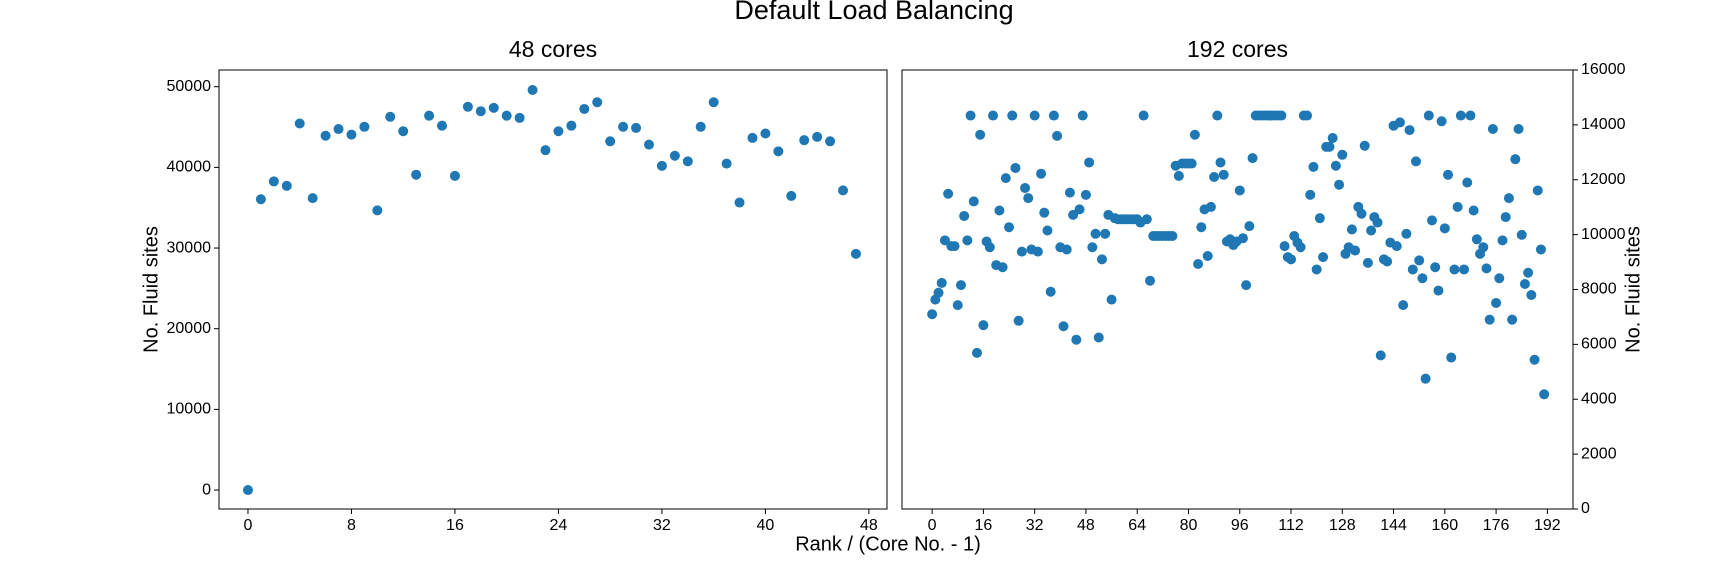  Describe the element at coordinates (189, 328) in the screenshot. I see `y-tick-label: 20000` at that location.